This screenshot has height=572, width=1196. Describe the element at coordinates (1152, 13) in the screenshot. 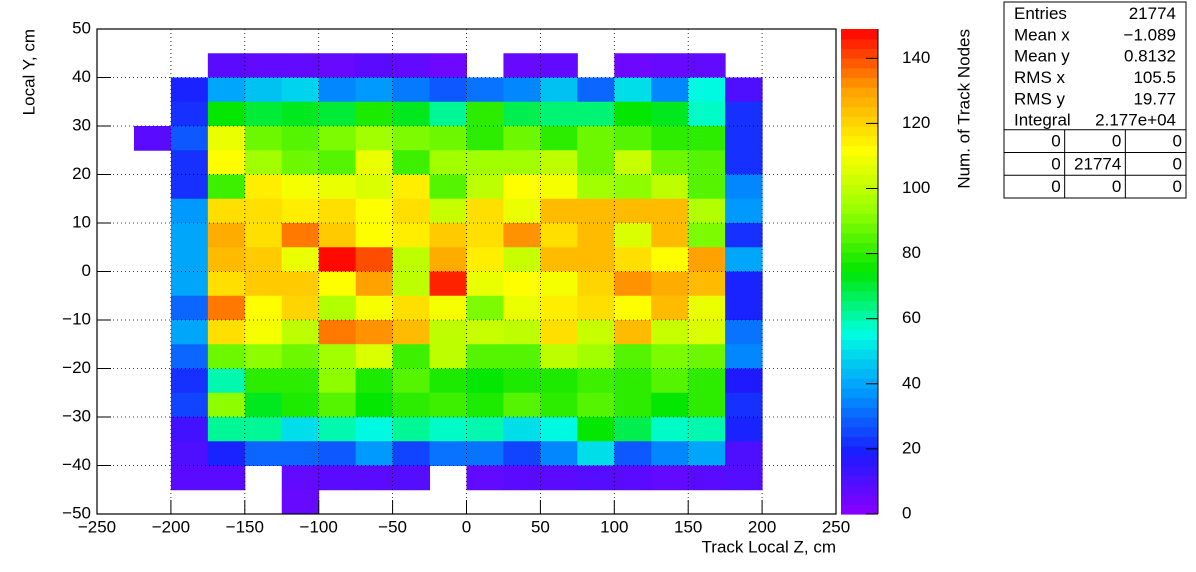

I see `stats-value: 21774` at that location.